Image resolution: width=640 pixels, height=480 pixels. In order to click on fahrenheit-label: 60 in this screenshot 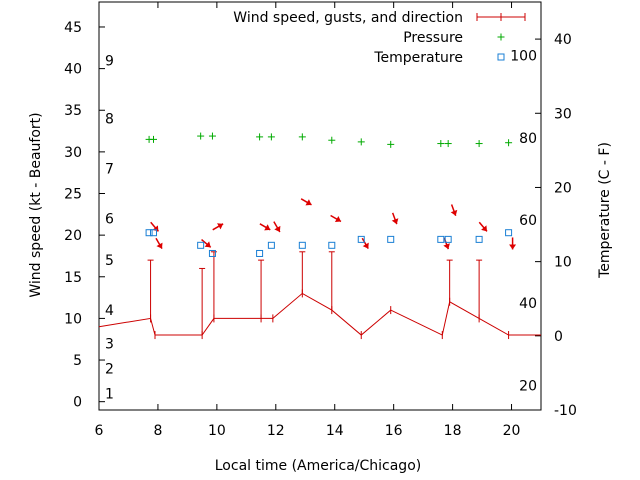, I will do `click(528, 221)`.